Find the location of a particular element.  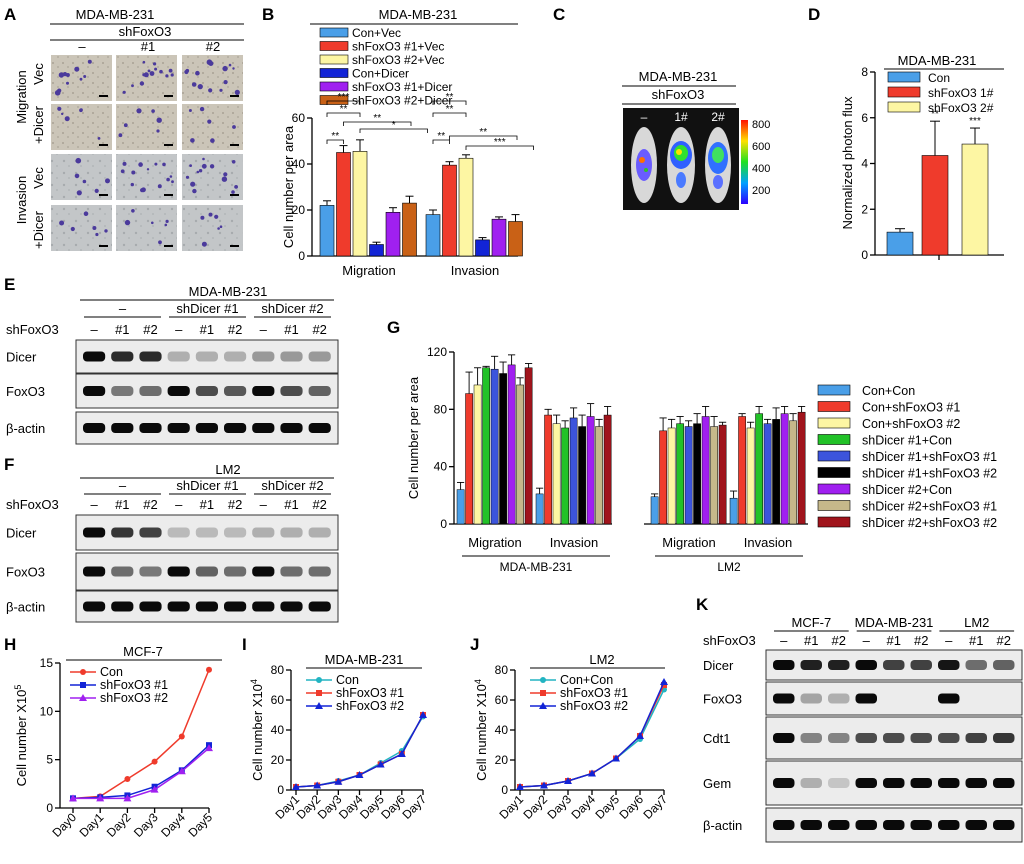

scale-600: 600 is located at coordinates (761, 147).